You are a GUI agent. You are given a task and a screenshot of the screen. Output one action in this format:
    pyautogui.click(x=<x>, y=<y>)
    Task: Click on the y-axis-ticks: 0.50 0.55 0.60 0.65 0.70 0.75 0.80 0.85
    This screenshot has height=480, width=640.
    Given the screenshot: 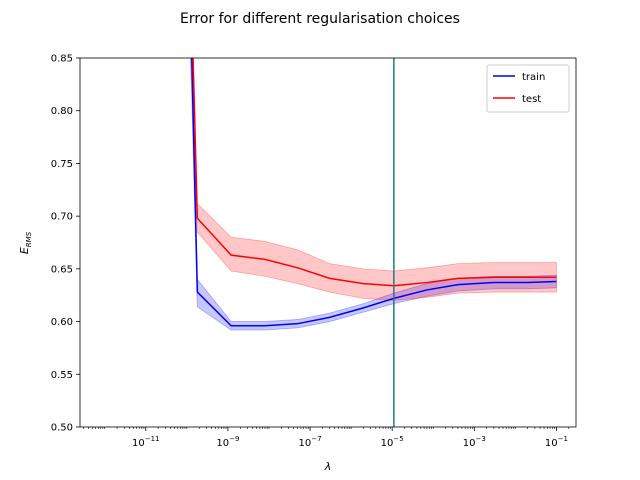 What is the action you would take?
    pyautogui.click(x=65, y=244)
    